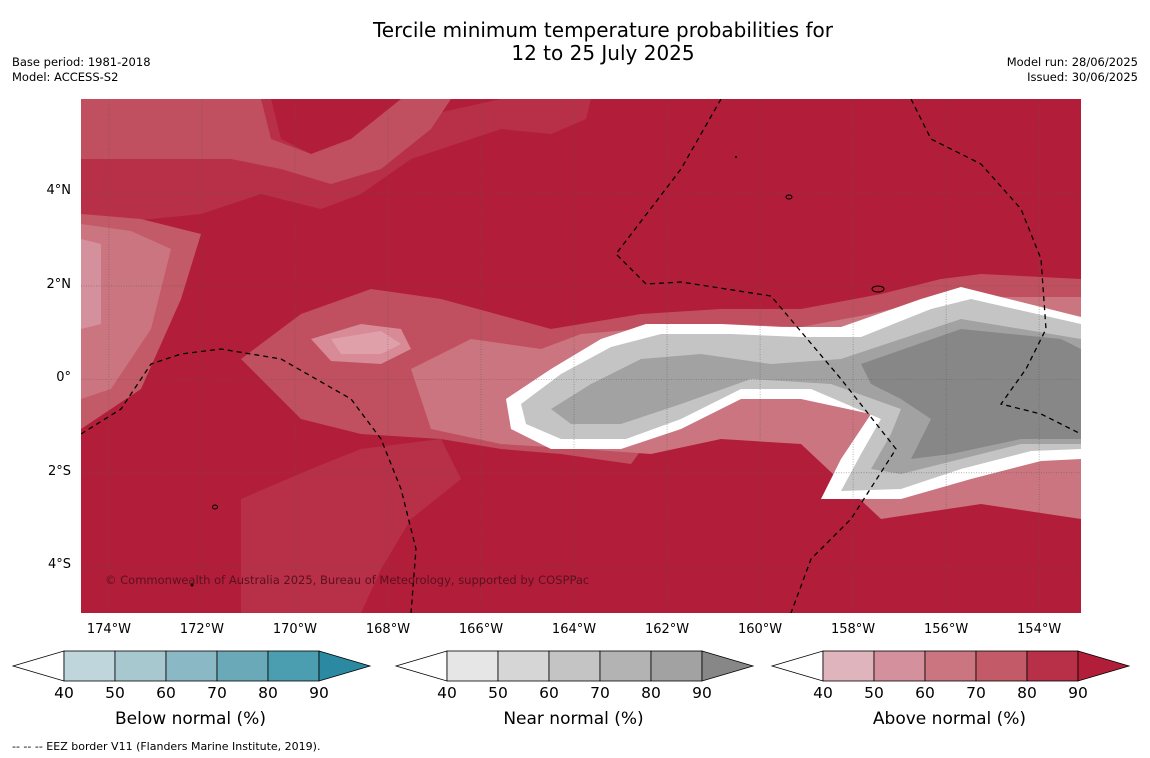 This screenshot has height=758, width=1150. What do you see at coordinates (481, 629) in the screenshot?
I see `longitude-label: 166°W` at bounding box center [481, 629].